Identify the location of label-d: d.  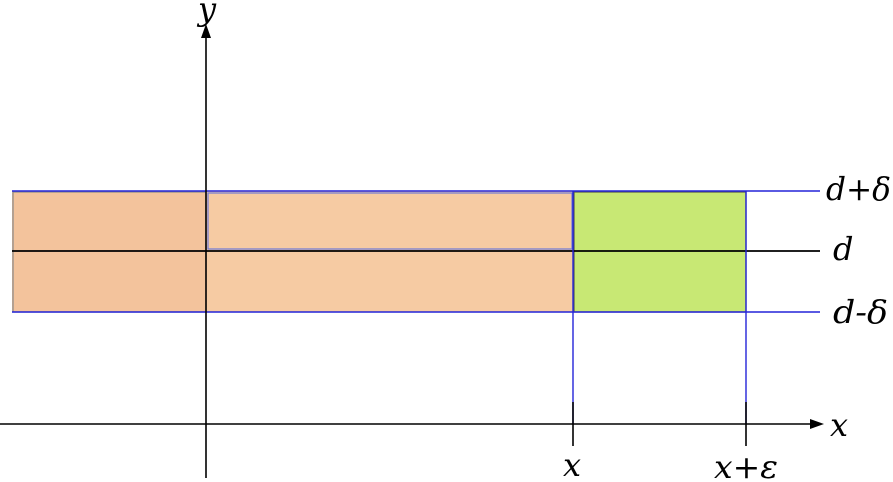
(843, 249).